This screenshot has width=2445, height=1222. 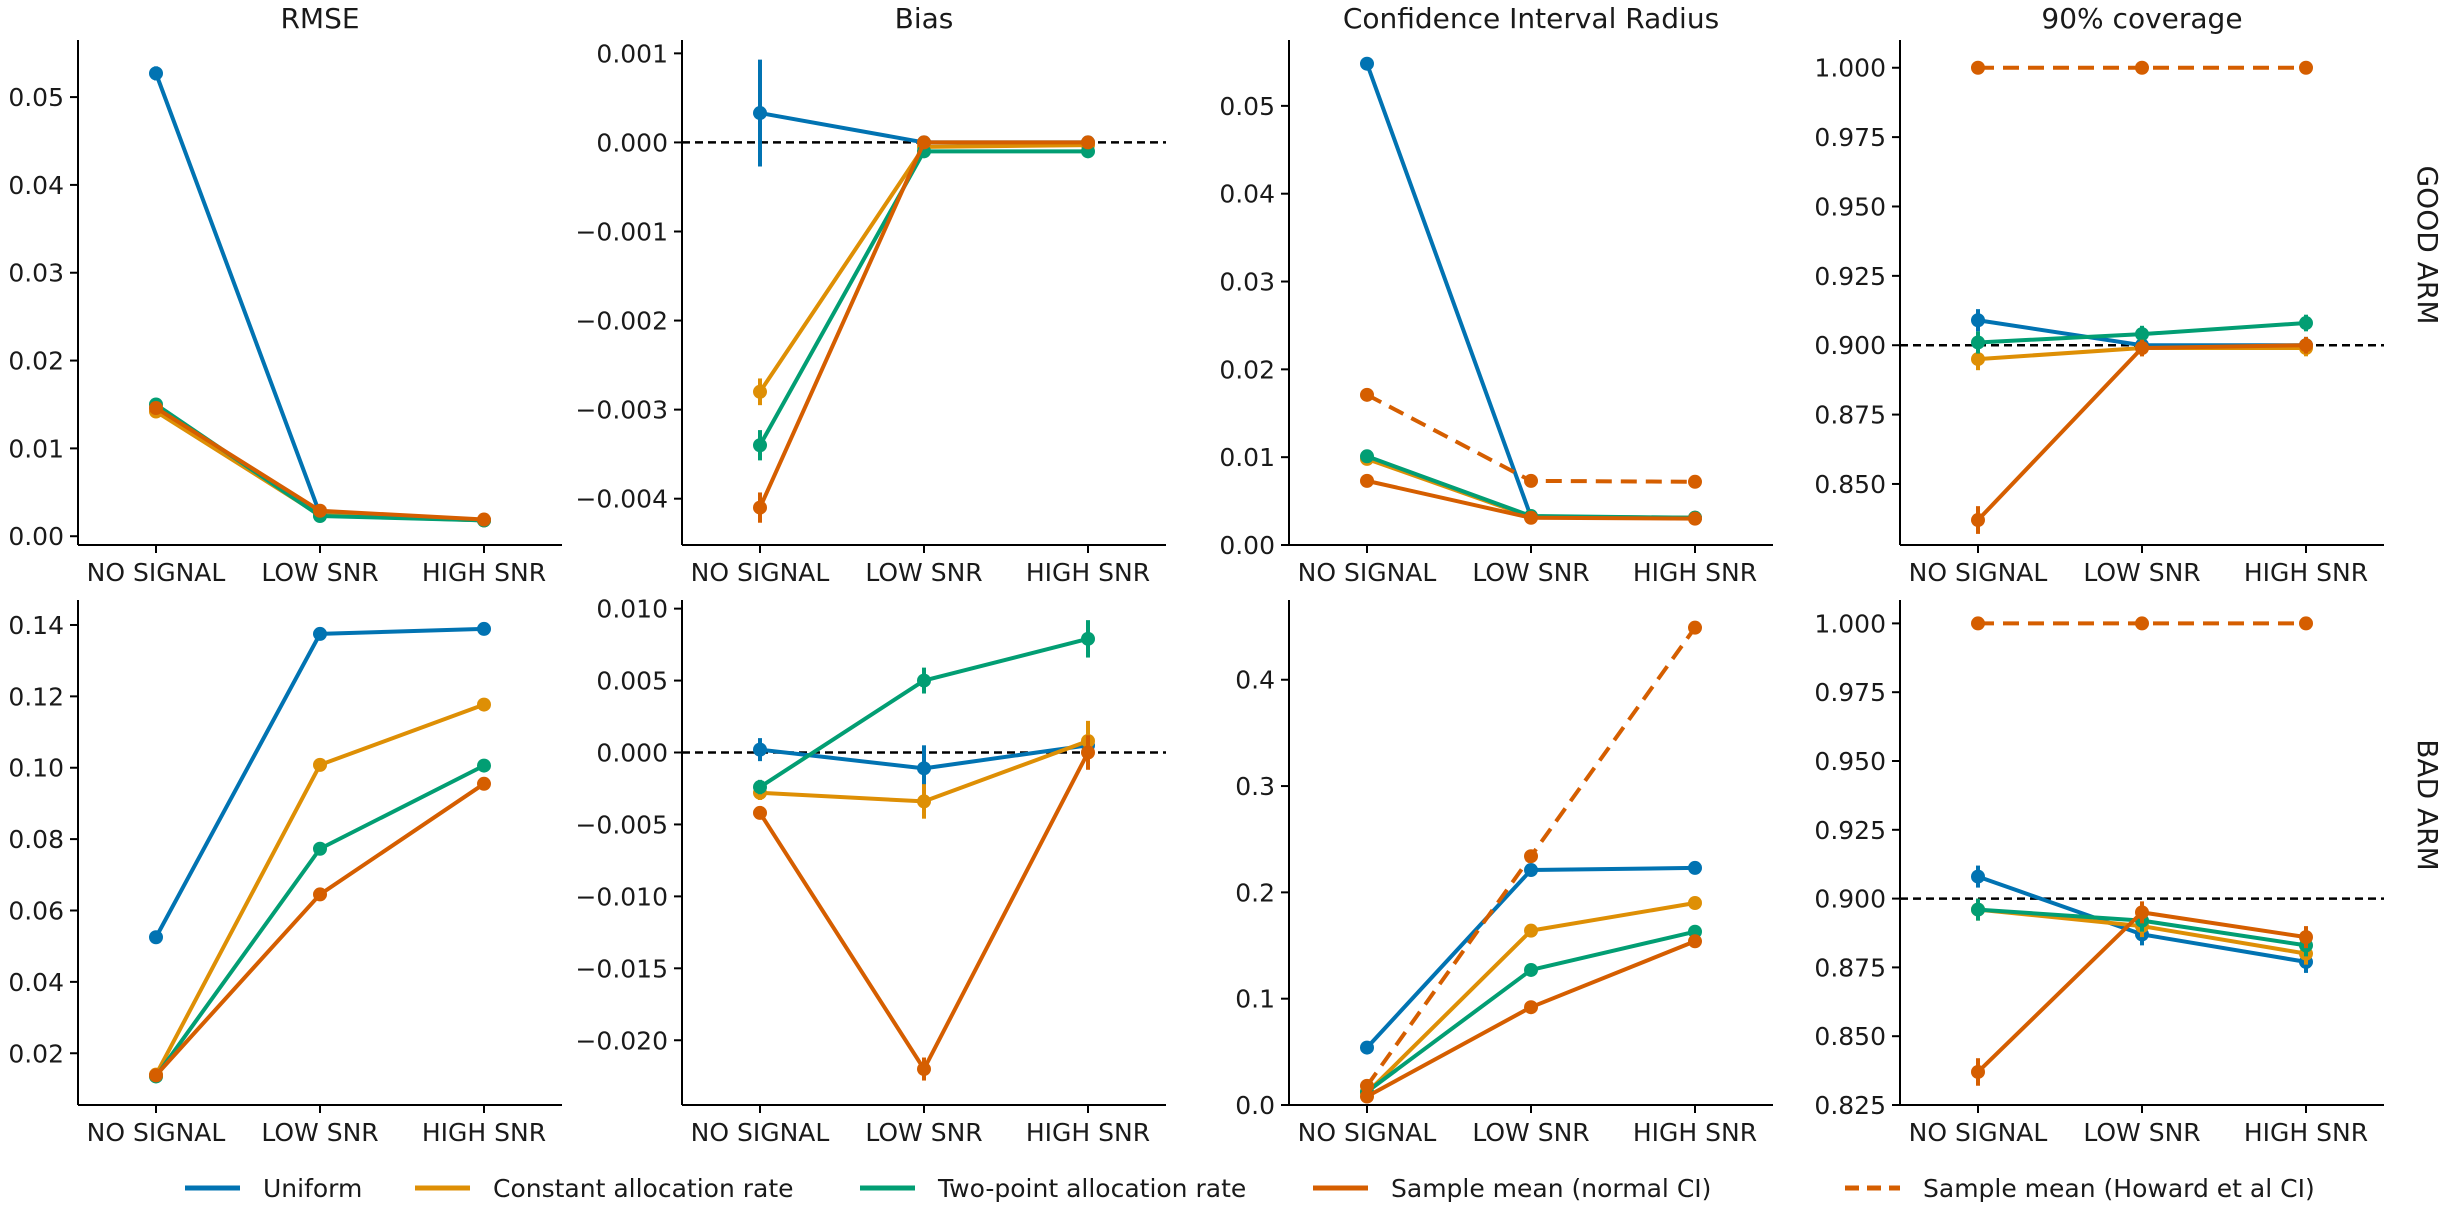 What do you see at coordinates (2119, 1188) in the screenshot?
I see `legend-label: Sample mean (Howard et al CI)` at bounding box center [2119, 1188].